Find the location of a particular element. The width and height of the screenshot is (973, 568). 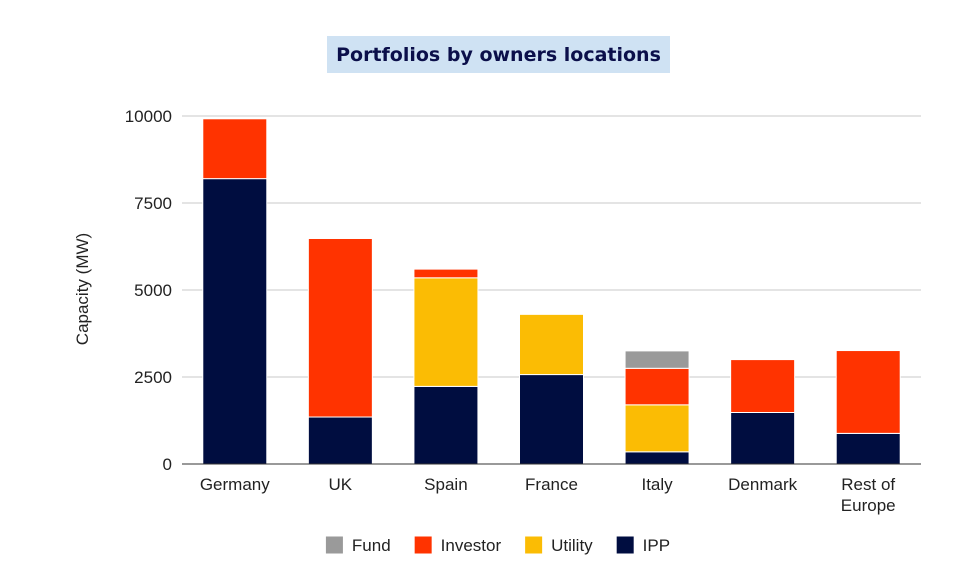

x-tick-label: Spain is located at coordinates (445, 484).